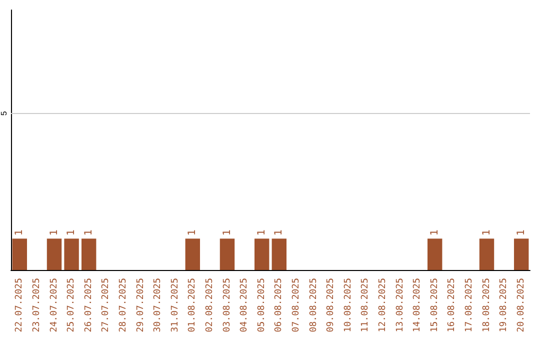 The width and height of the screenshot is (540, 340). I want to click on y-tick-label: 5, so click(4, 113).